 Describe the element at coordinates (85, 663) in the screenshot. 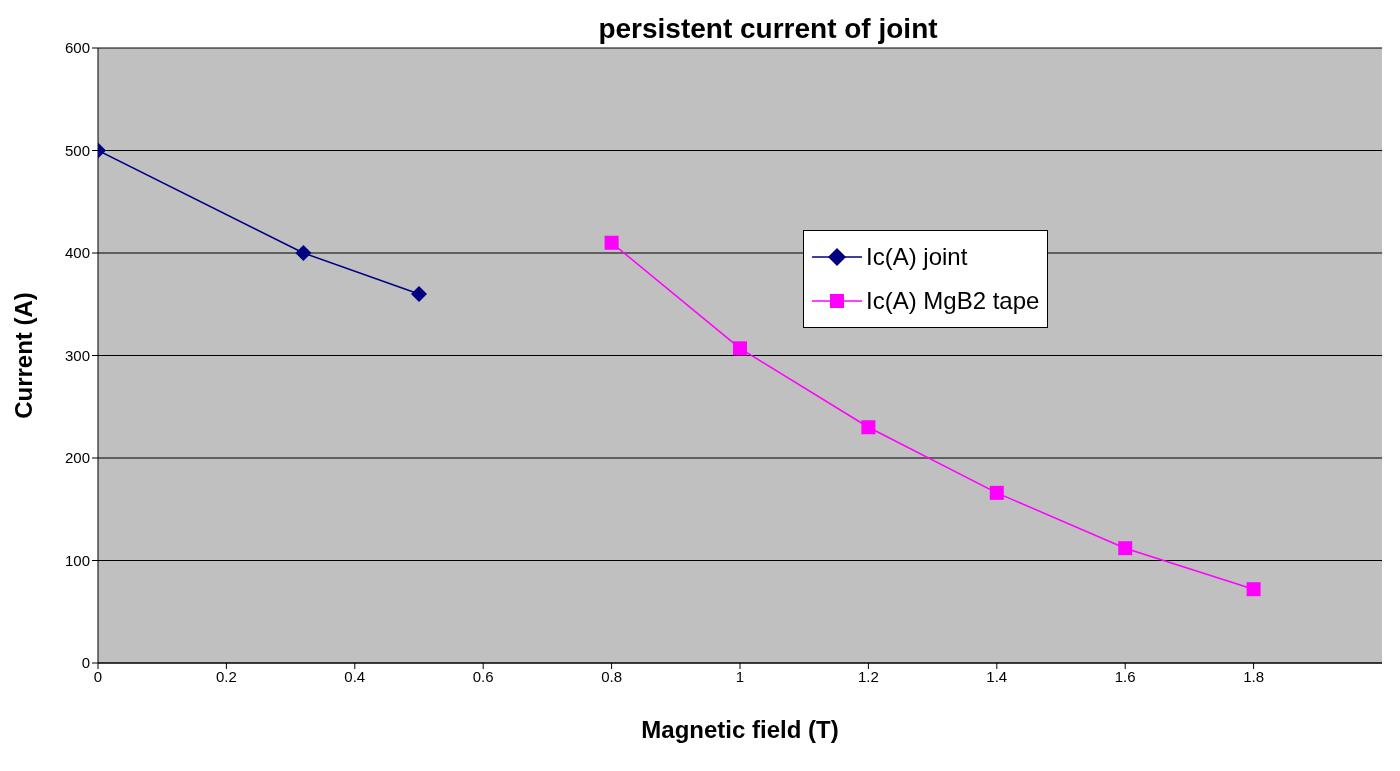

I see `y-tick-label: 0` at that location.